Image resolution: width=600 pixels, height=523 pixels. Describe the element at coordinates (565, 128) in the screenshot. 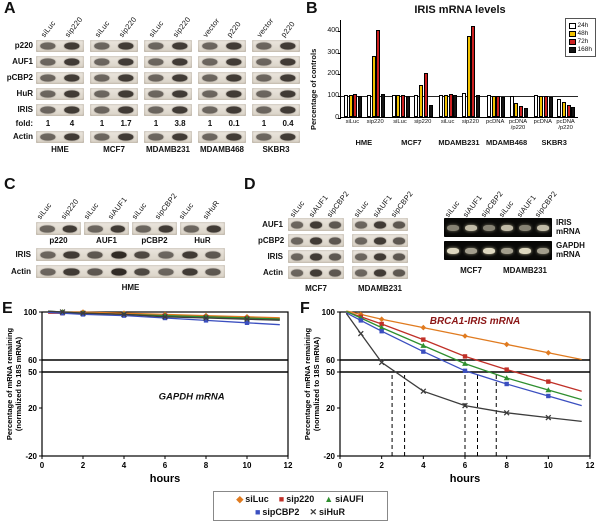

I see `bar-group-label-line: /p220` at that location.